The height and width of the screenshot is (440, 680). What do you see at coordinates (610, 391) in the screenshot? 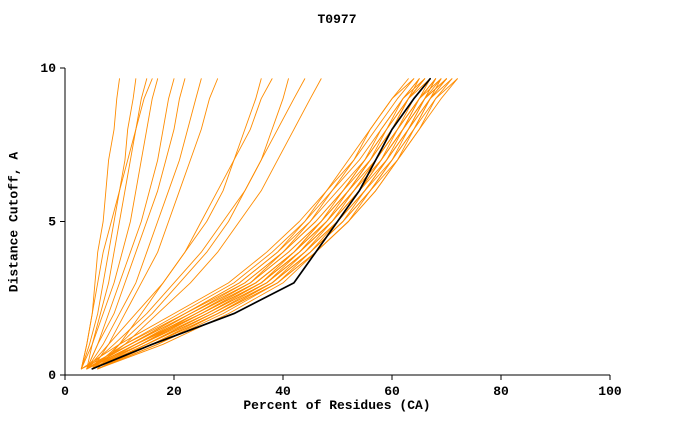
I see `x-tick-label: 100` at bounding box center [610, 391].